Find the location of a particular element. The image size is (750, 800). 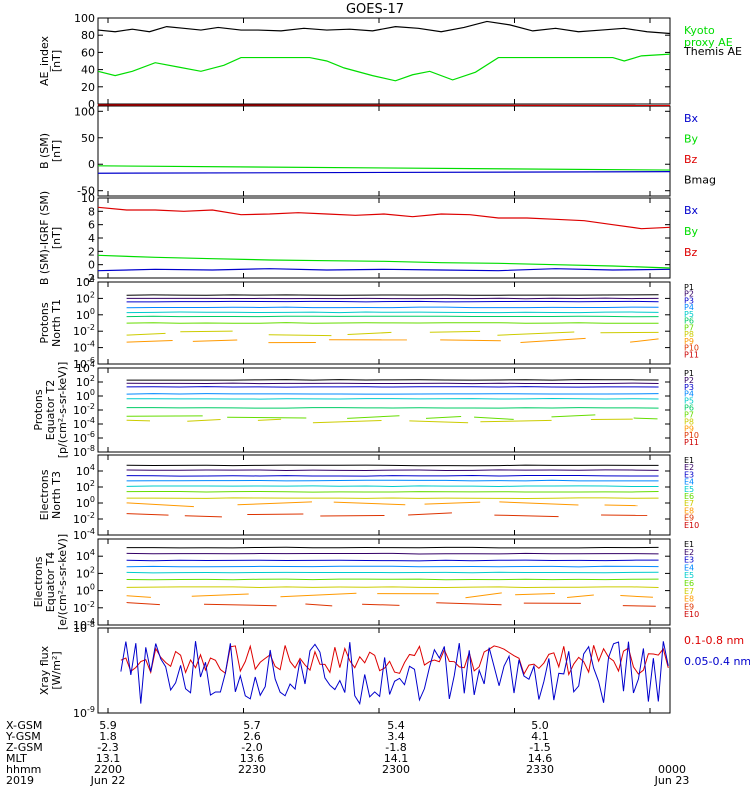

footer-value: Jun 22 is located at coordinates (108, 780).